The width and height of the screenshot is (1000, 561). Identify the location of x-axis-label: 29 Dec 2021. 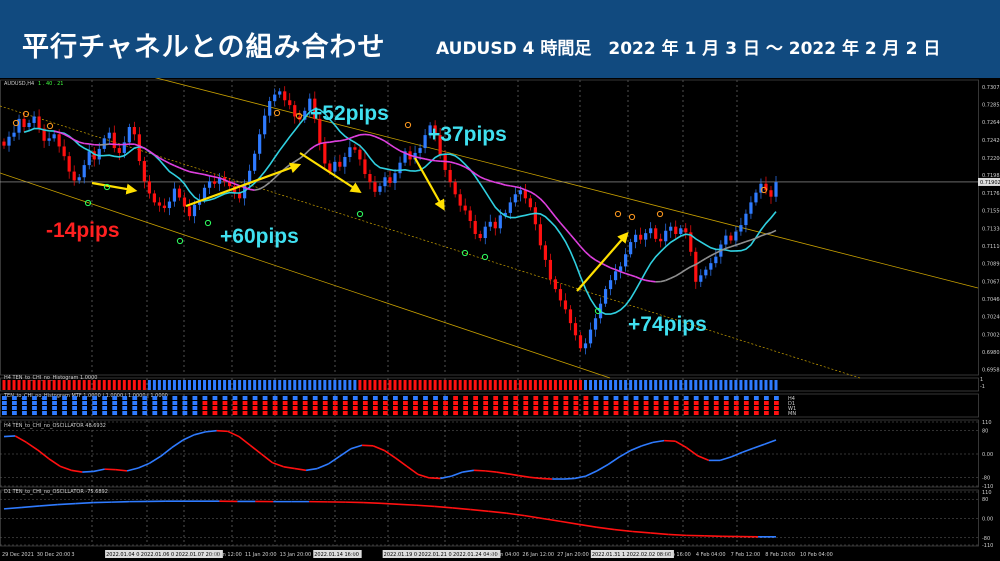
(18, 555).